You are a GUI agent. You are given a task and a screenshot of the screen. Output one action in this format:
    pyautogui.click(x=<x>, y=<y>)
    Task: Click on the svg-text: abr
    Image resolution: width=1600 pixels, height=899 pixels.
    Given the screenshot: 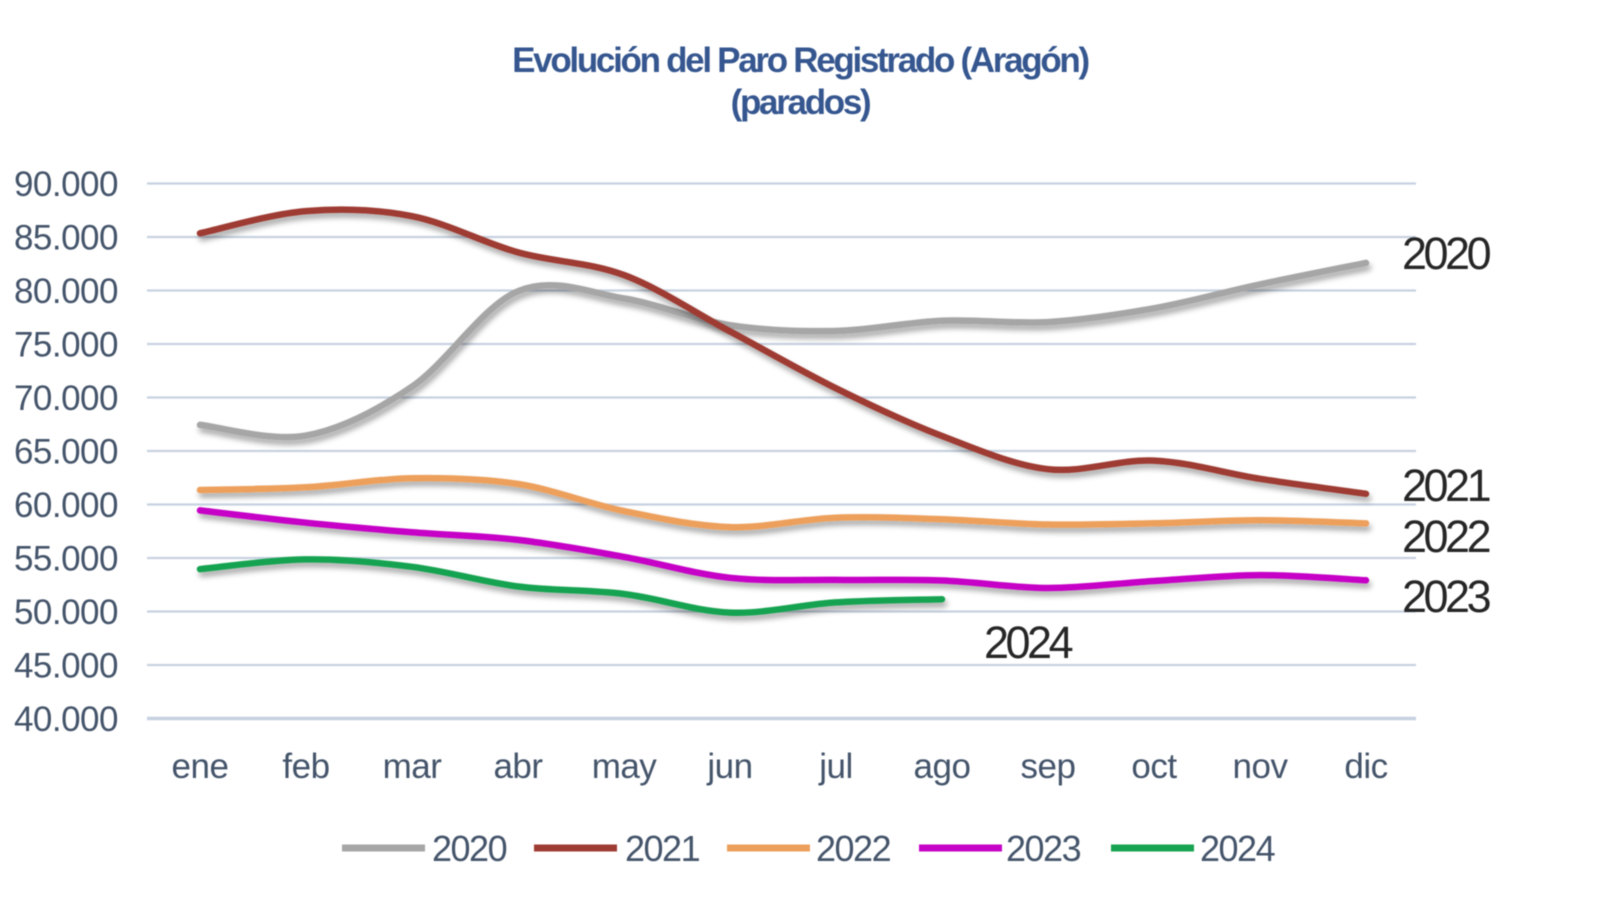 What is the action you would take?
    pyautogui.click(x=518, y=766)
    